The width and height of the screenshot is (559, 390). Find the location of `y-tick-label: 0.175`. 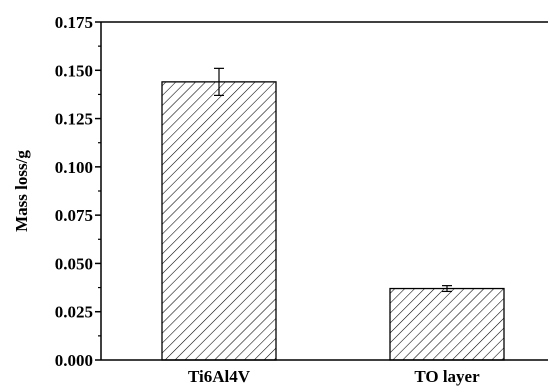

y-tick-label: 0.175 is located at coordinates (74, 22).